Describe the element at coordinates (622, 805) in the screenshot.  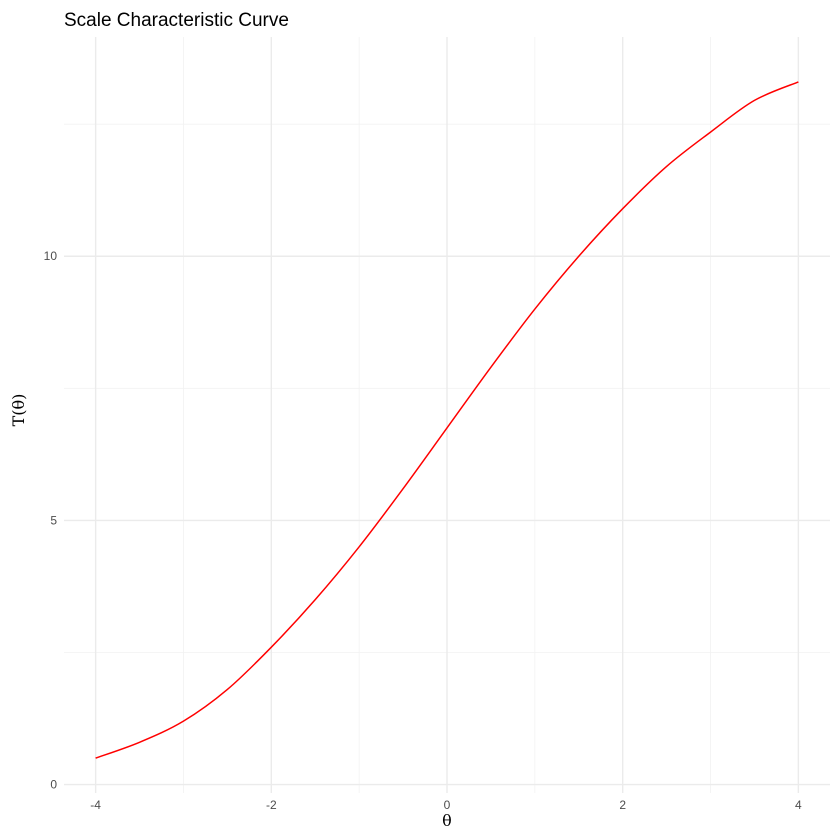
I see `x-tick-label: 2` at that location.